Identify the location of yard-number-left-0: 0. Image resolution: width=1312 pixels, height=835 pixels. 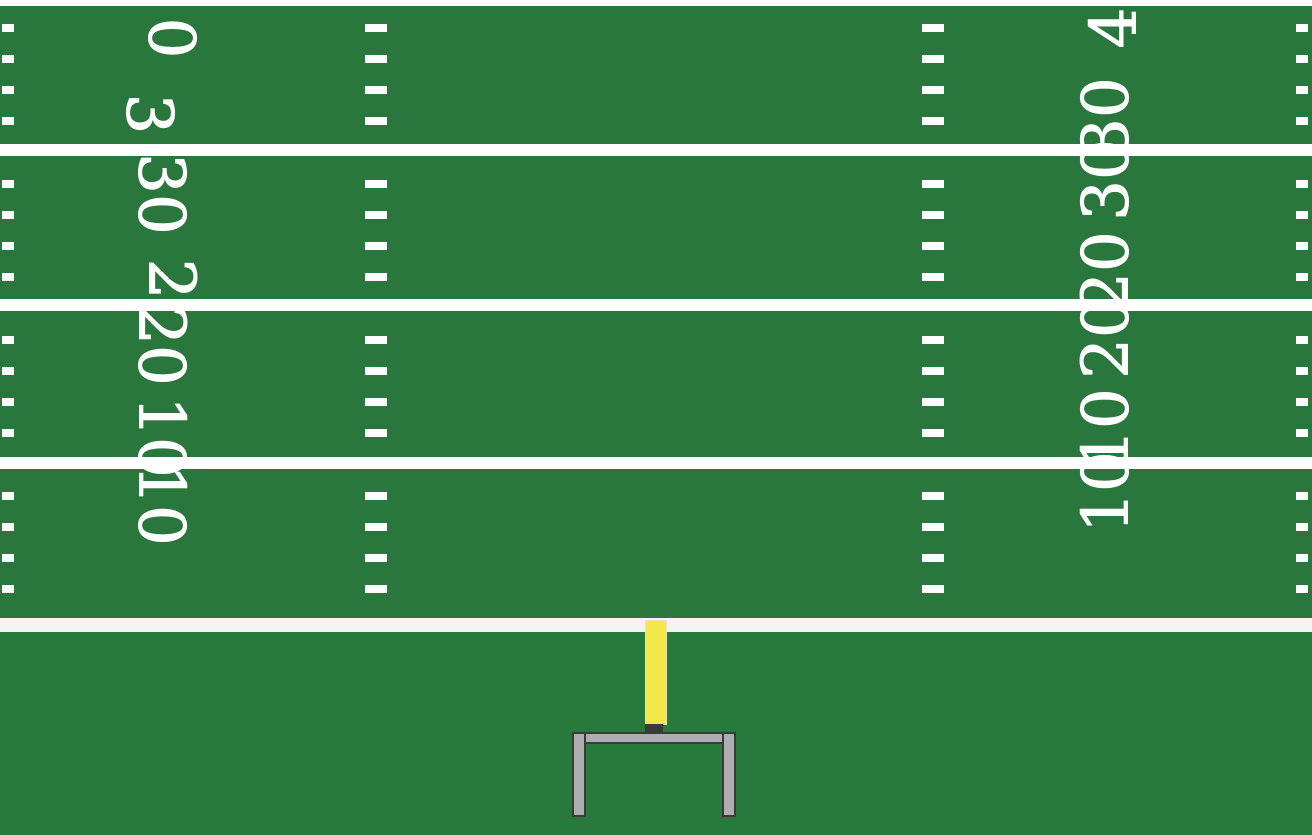
(170, 38).